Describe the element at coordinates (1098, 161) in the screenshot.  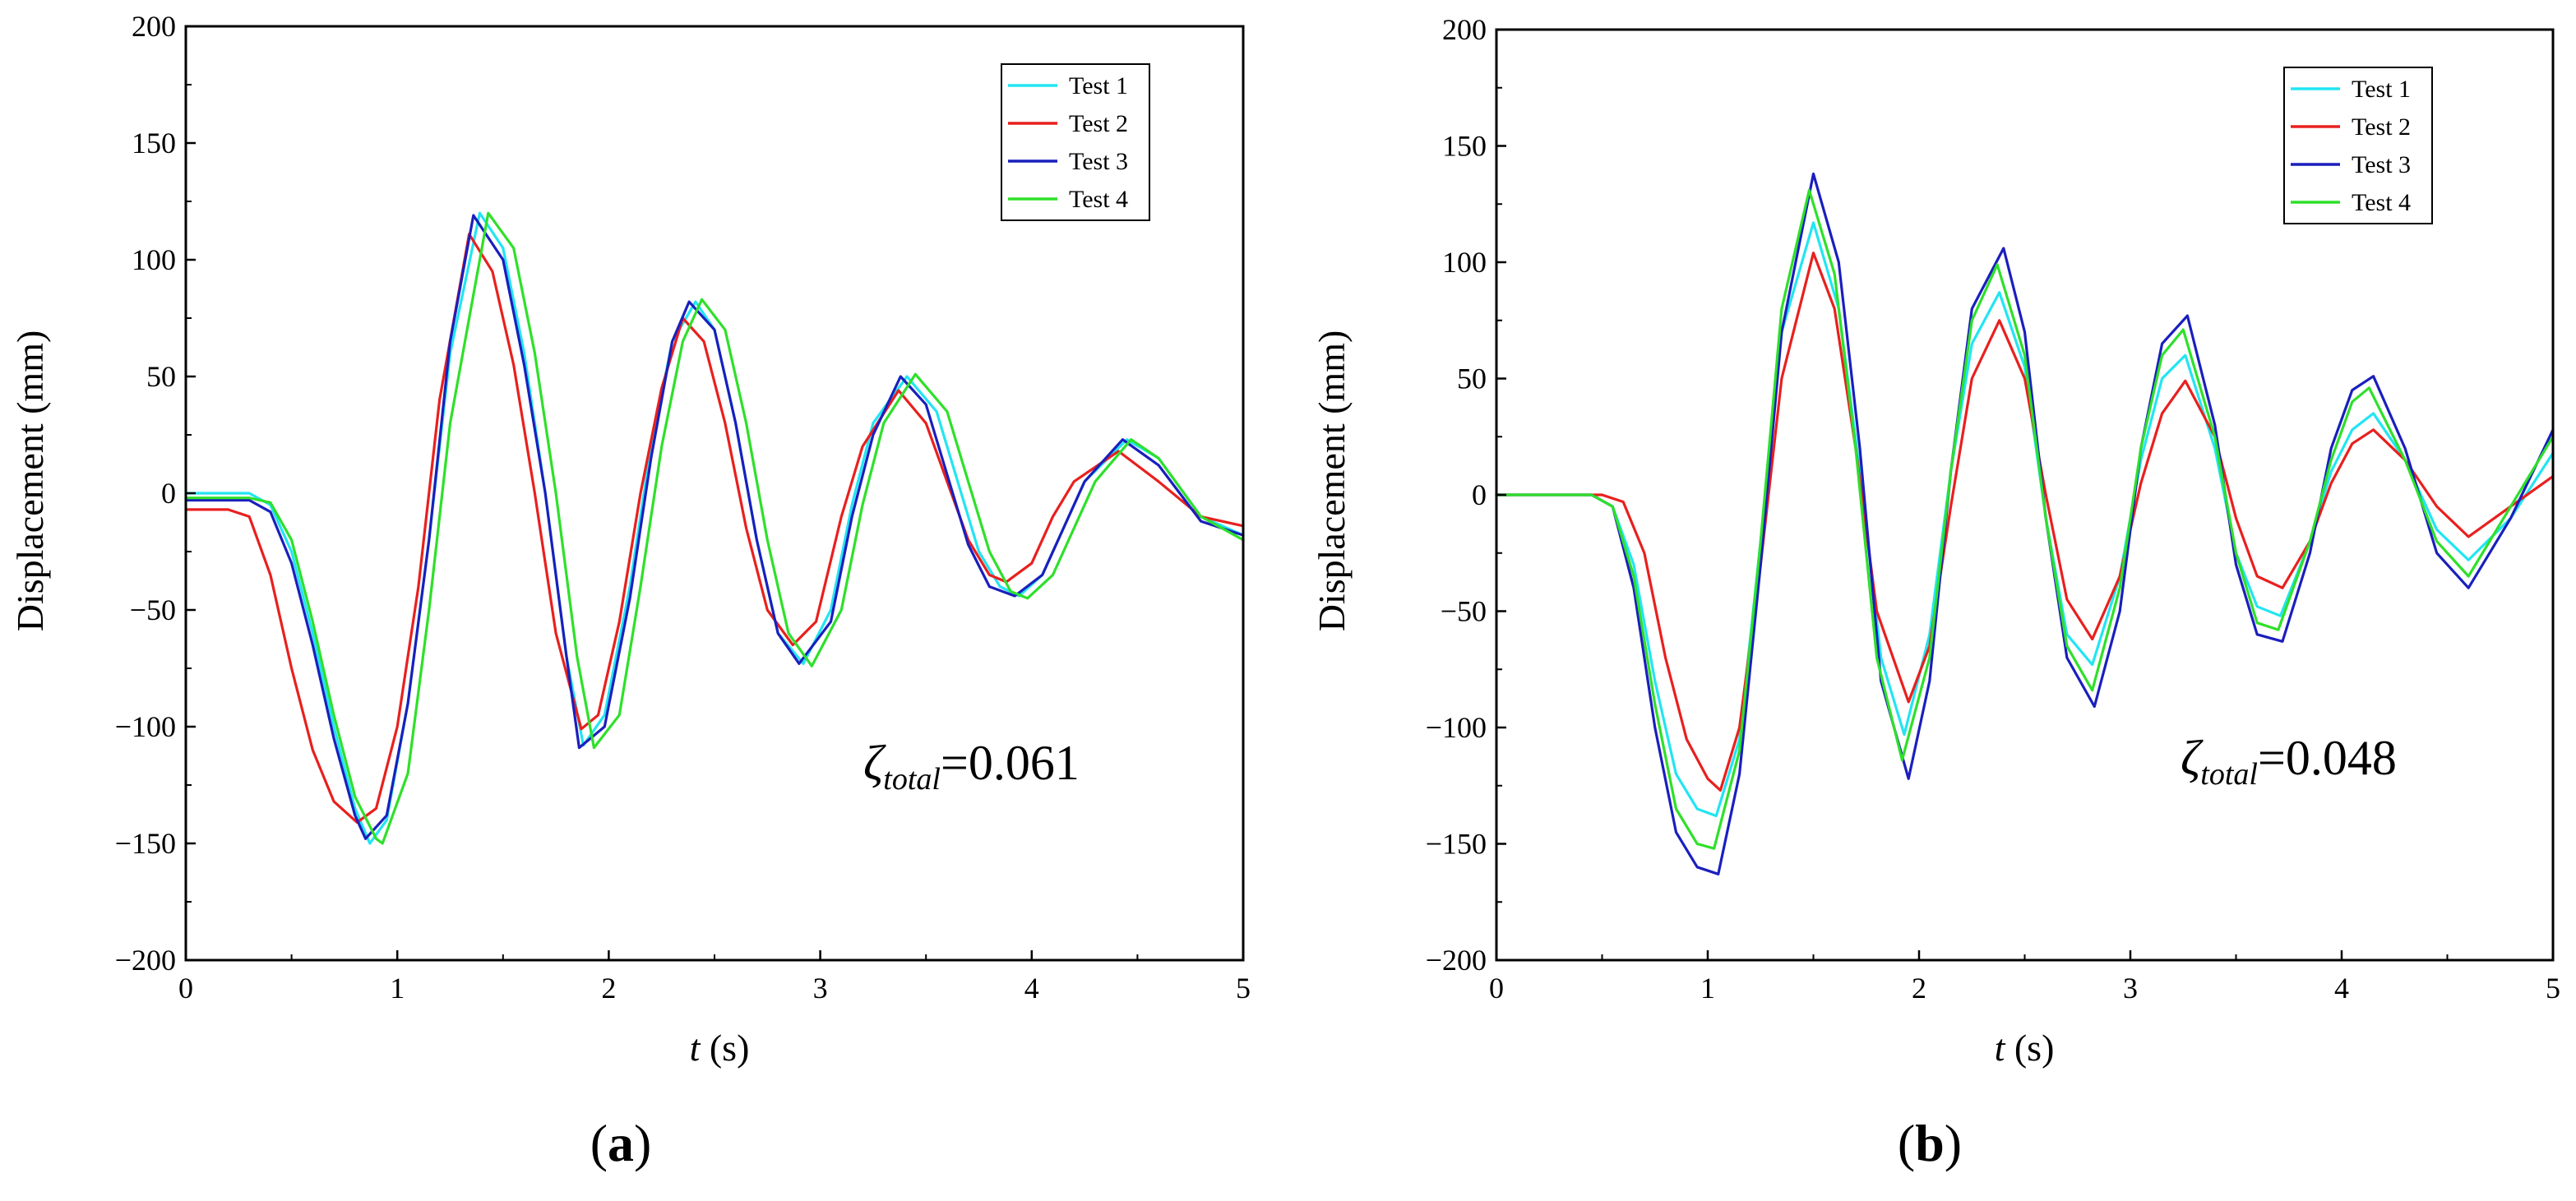
I see `legend-label-a-3: Test 3` at that location.